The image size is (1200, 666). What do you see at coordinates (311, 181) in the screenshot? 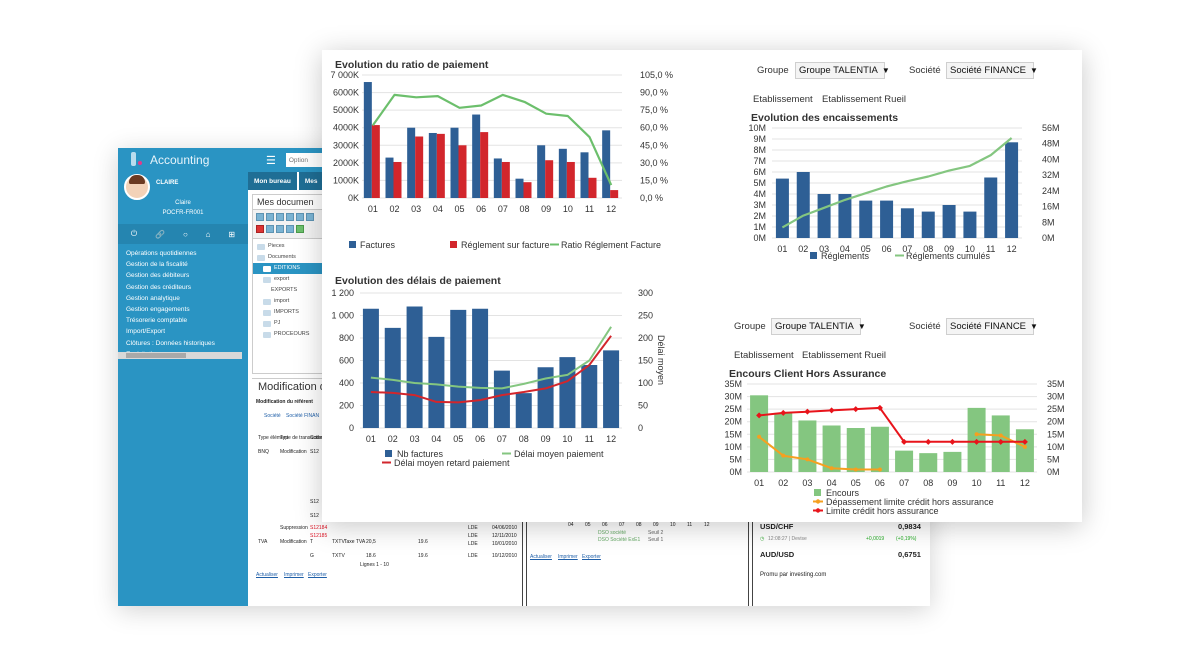
I see `tab-mes: Mes` at bounding box center [311, 181].